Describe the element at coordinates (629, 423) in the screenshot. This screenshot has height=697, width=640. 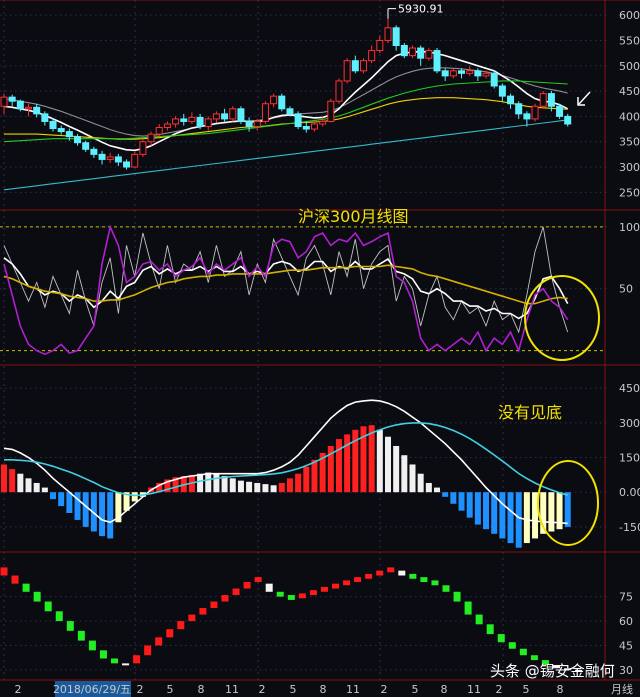
I see `y-tick-label: 300.00` at that location.